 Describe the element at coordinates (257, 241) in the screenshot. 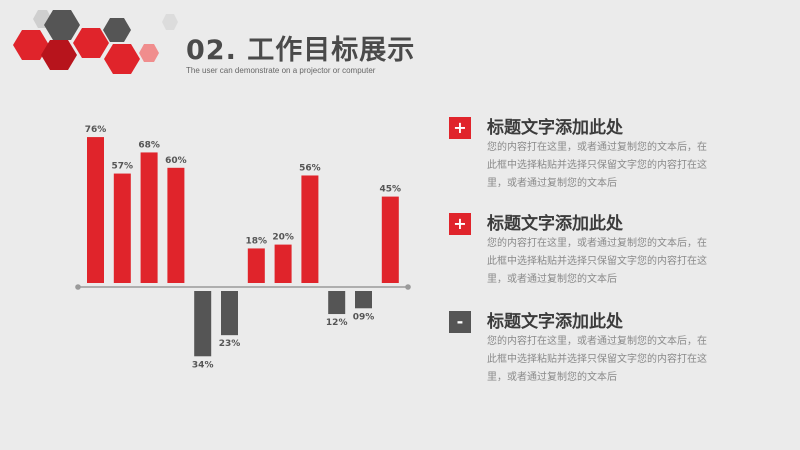

I see `data-label: 18%` at that location.